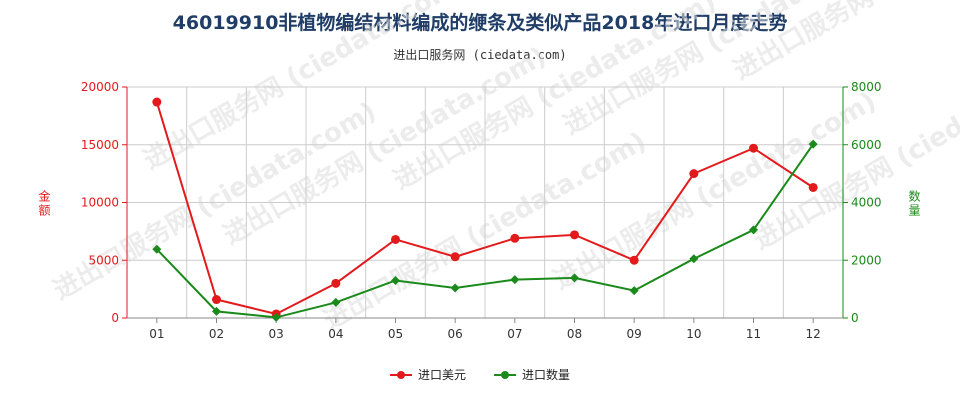  I want to click on left-tick-label: 20000, so click(100, 87).